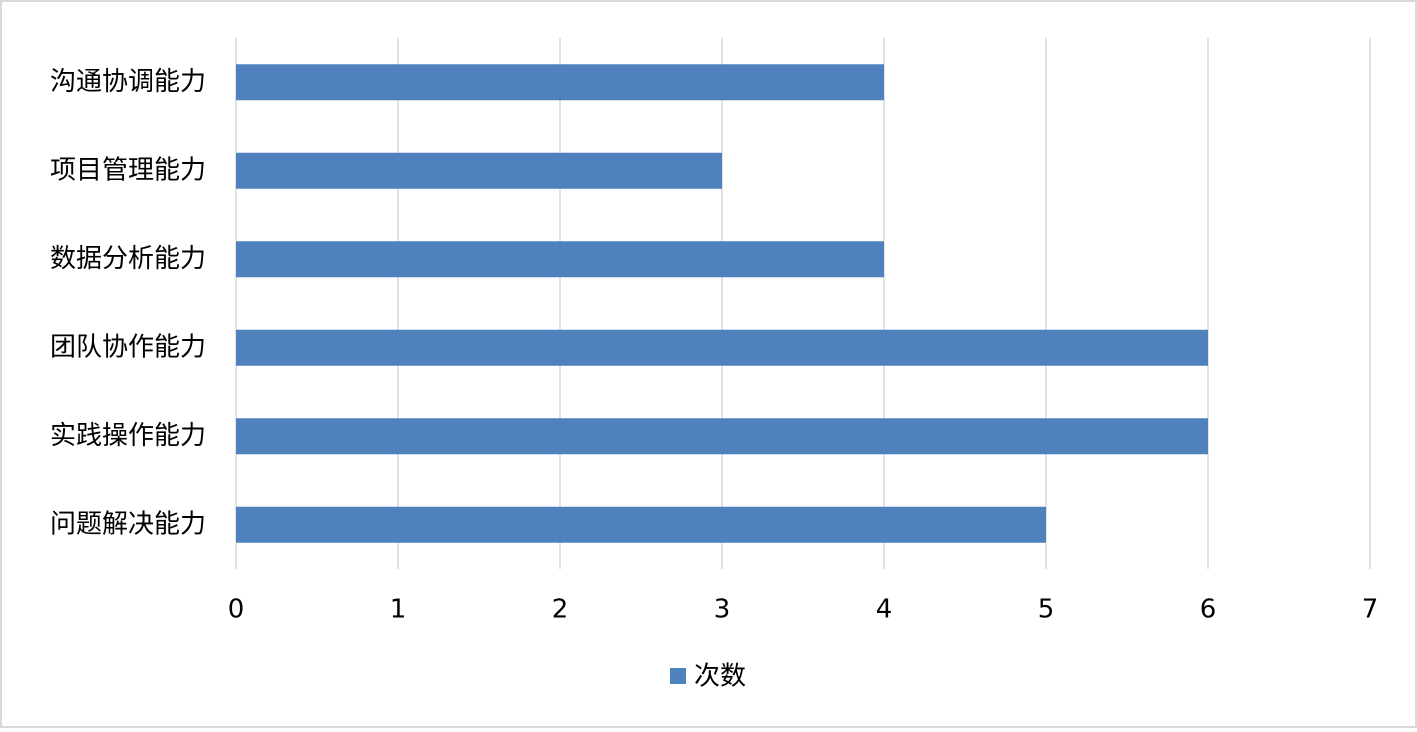  I want to click on y-tick-label: 问题解决能力, so click(128, 524).